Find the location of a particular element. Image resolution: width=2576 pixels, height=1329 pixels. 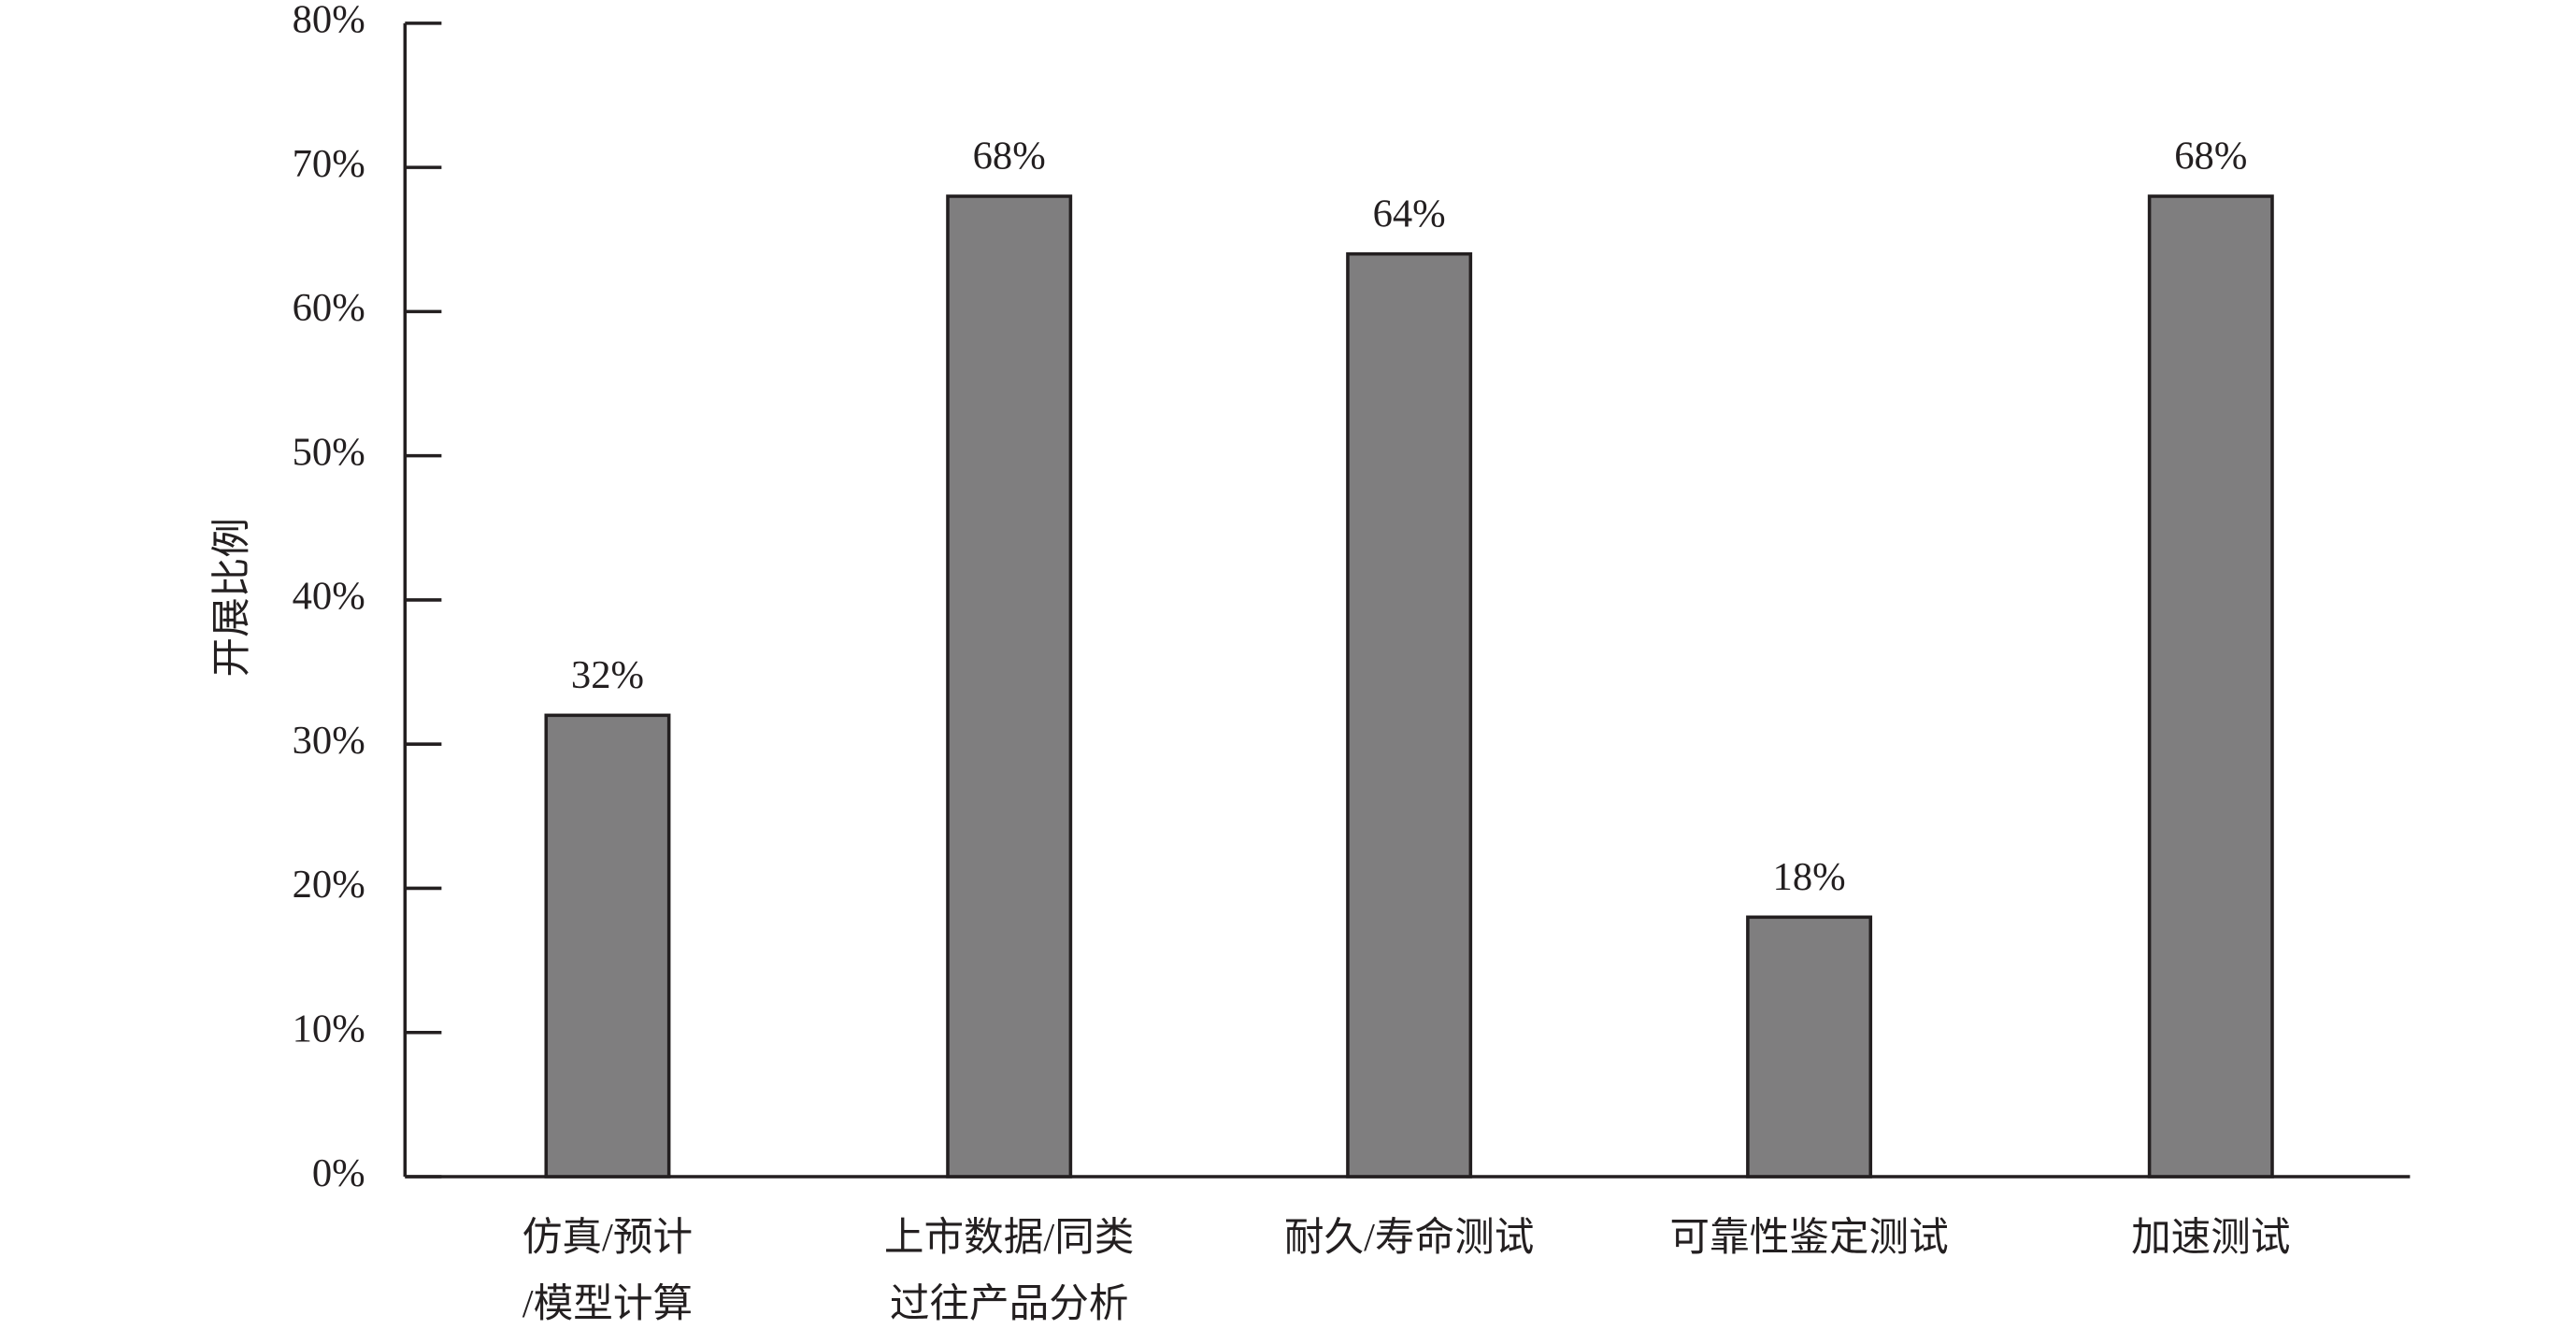

x-tick-label: 加速测试 is located at coordinates (2210, 1238).